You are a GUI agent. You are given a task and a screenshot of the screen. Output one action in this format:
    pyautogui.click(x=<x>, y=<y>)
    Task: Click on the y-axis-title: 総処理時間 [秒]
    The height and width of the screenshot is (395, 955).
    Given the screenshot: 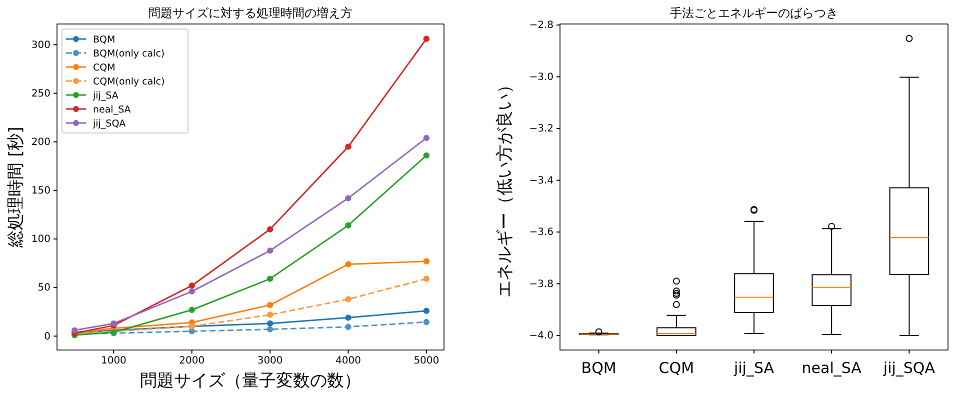 What is the action you would take?
    pyautogui.click(x=16, y=187)
    